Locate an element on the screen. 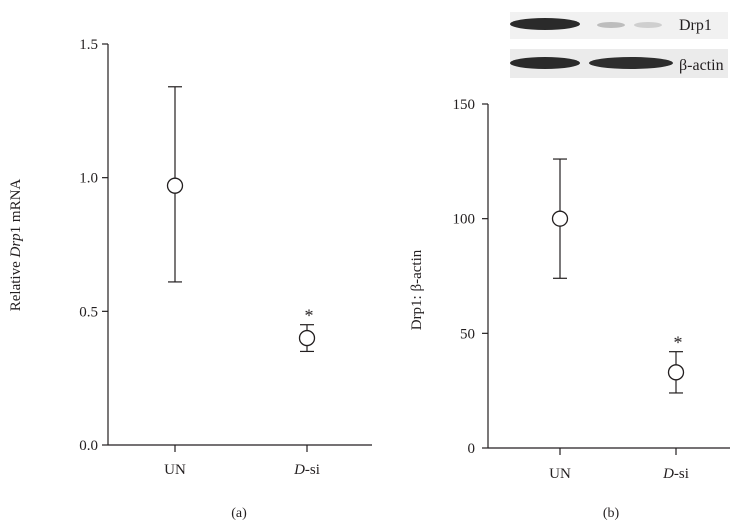 This screenshot has height=524, width=741. panel-b-x-ticks: UN D-si is located at coordinates (619, 465).